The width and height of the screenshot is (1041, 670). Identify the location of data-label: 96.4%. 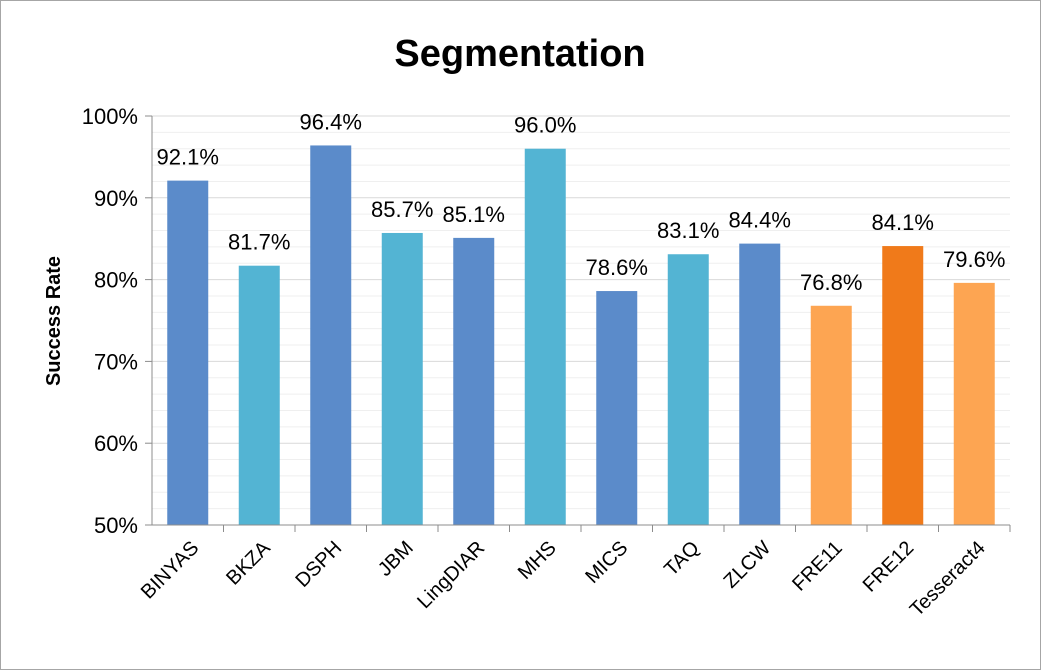
(331, 121).